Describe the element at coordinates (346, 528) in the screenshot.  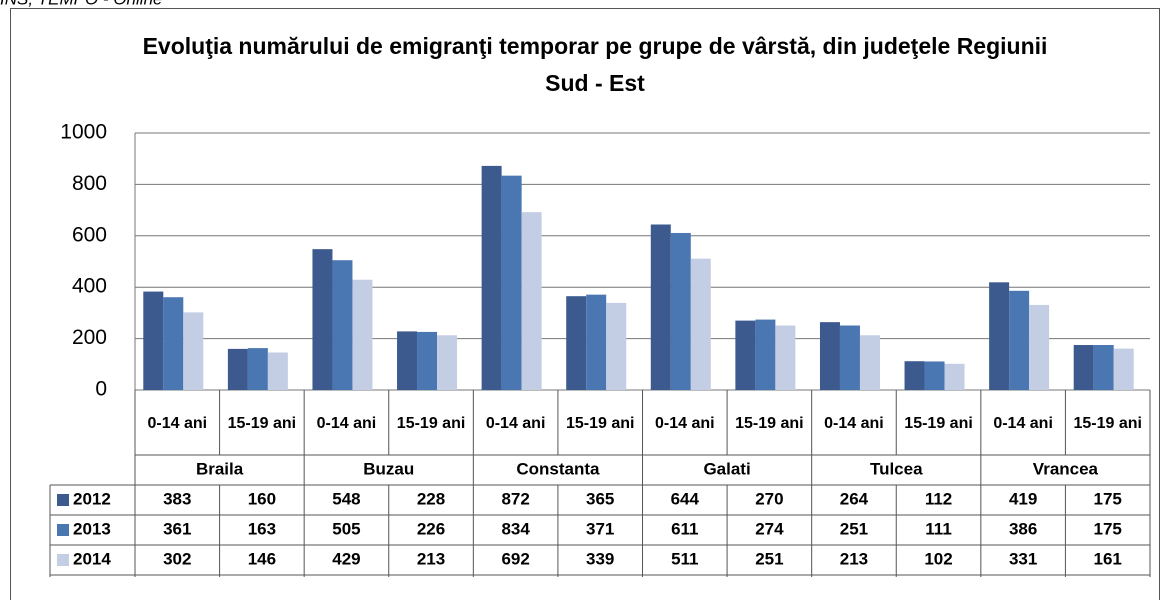
I see `table-value: 505` at that location.